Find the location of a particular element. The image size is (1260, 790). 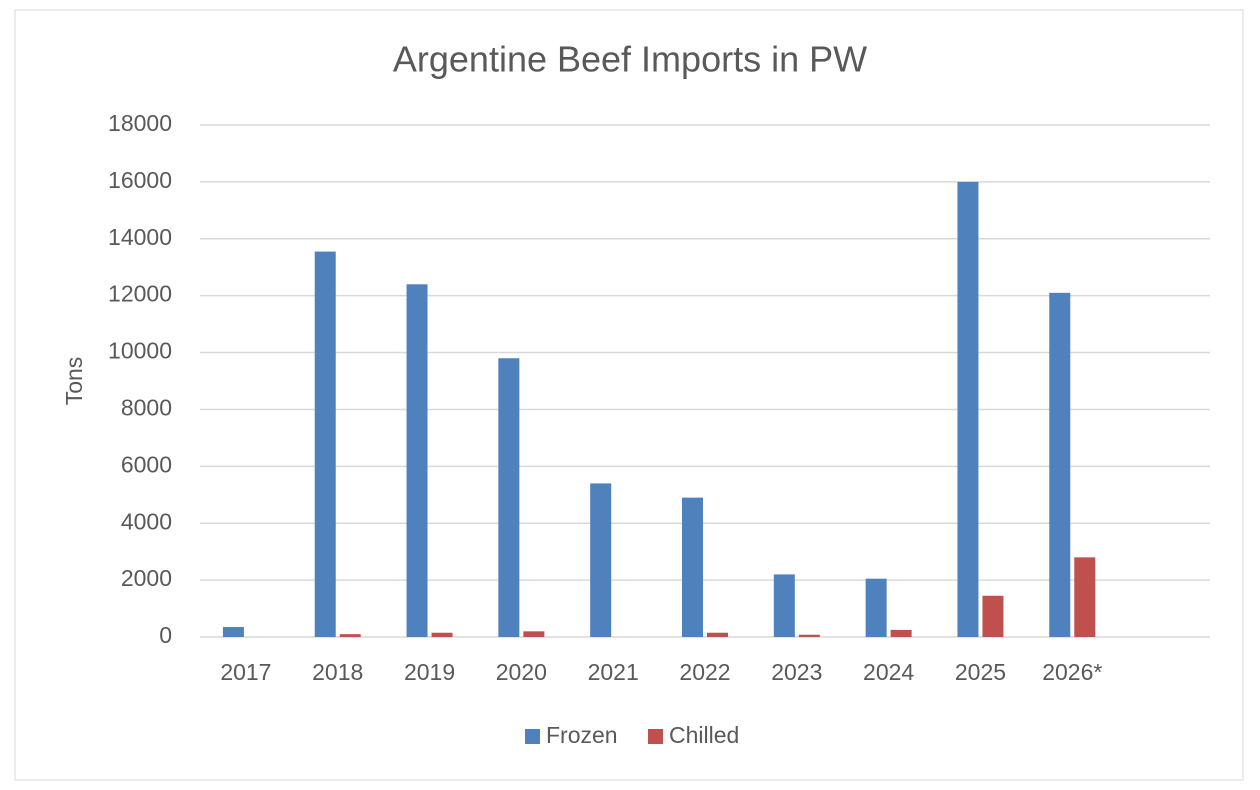

x-tick-label: 2025 is located at coordinates (980, 672).